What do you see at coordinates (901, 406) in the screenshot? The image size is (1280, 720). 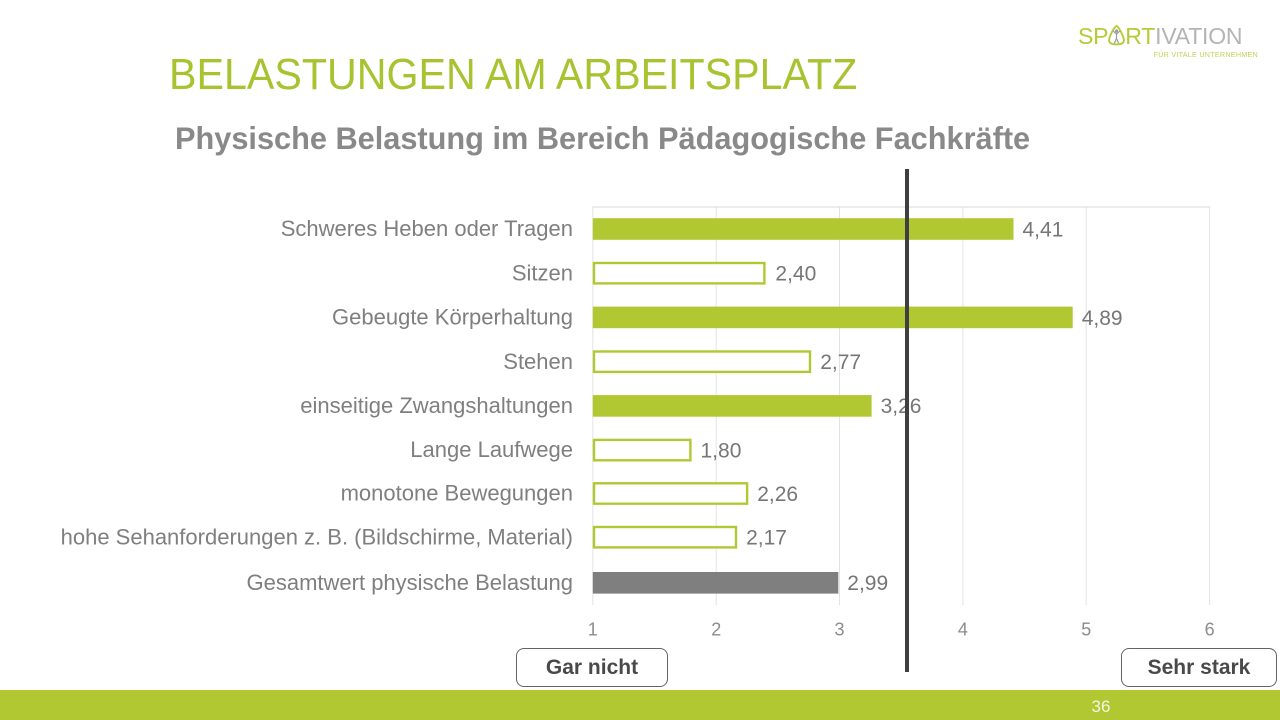 I see `svg-text: 3,26` at bounding box center [901, 406].